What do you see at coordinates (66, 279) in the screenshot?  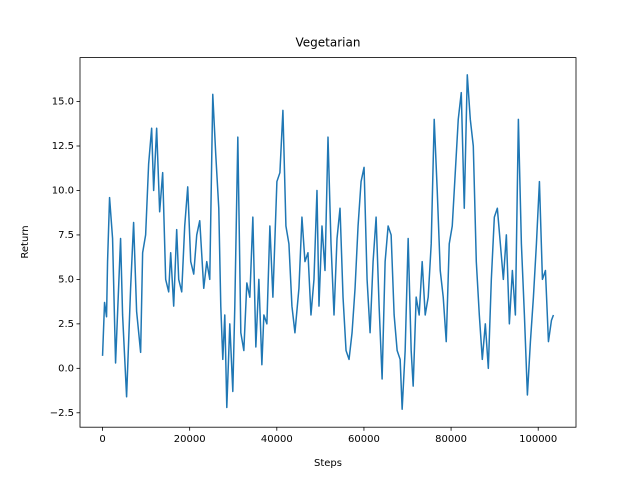 I see `y-tick-label: 5.0` at bounding box center [66, 279].